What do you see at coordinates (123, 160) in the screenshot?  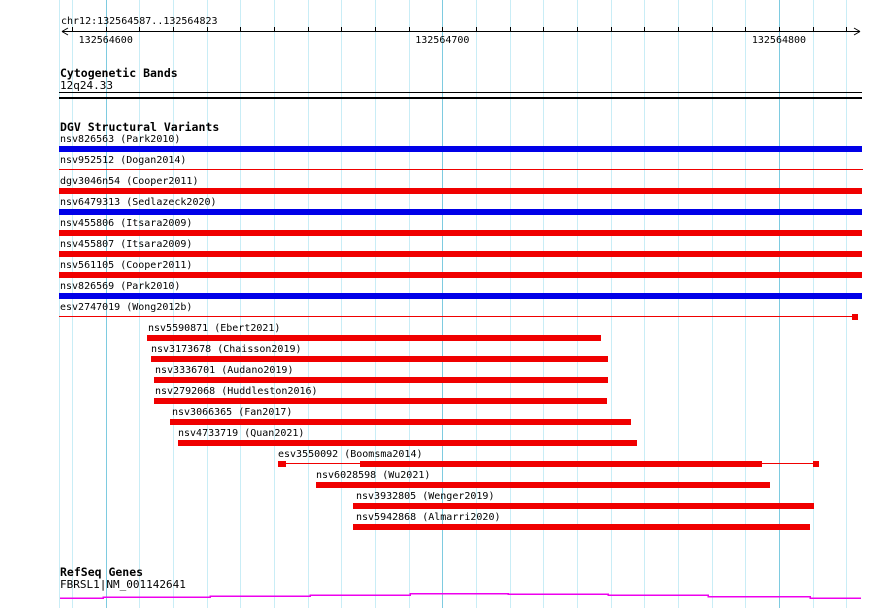 I see `variant-label: nsv952512 (Dogan2014)` at bounding box center [123, 160].